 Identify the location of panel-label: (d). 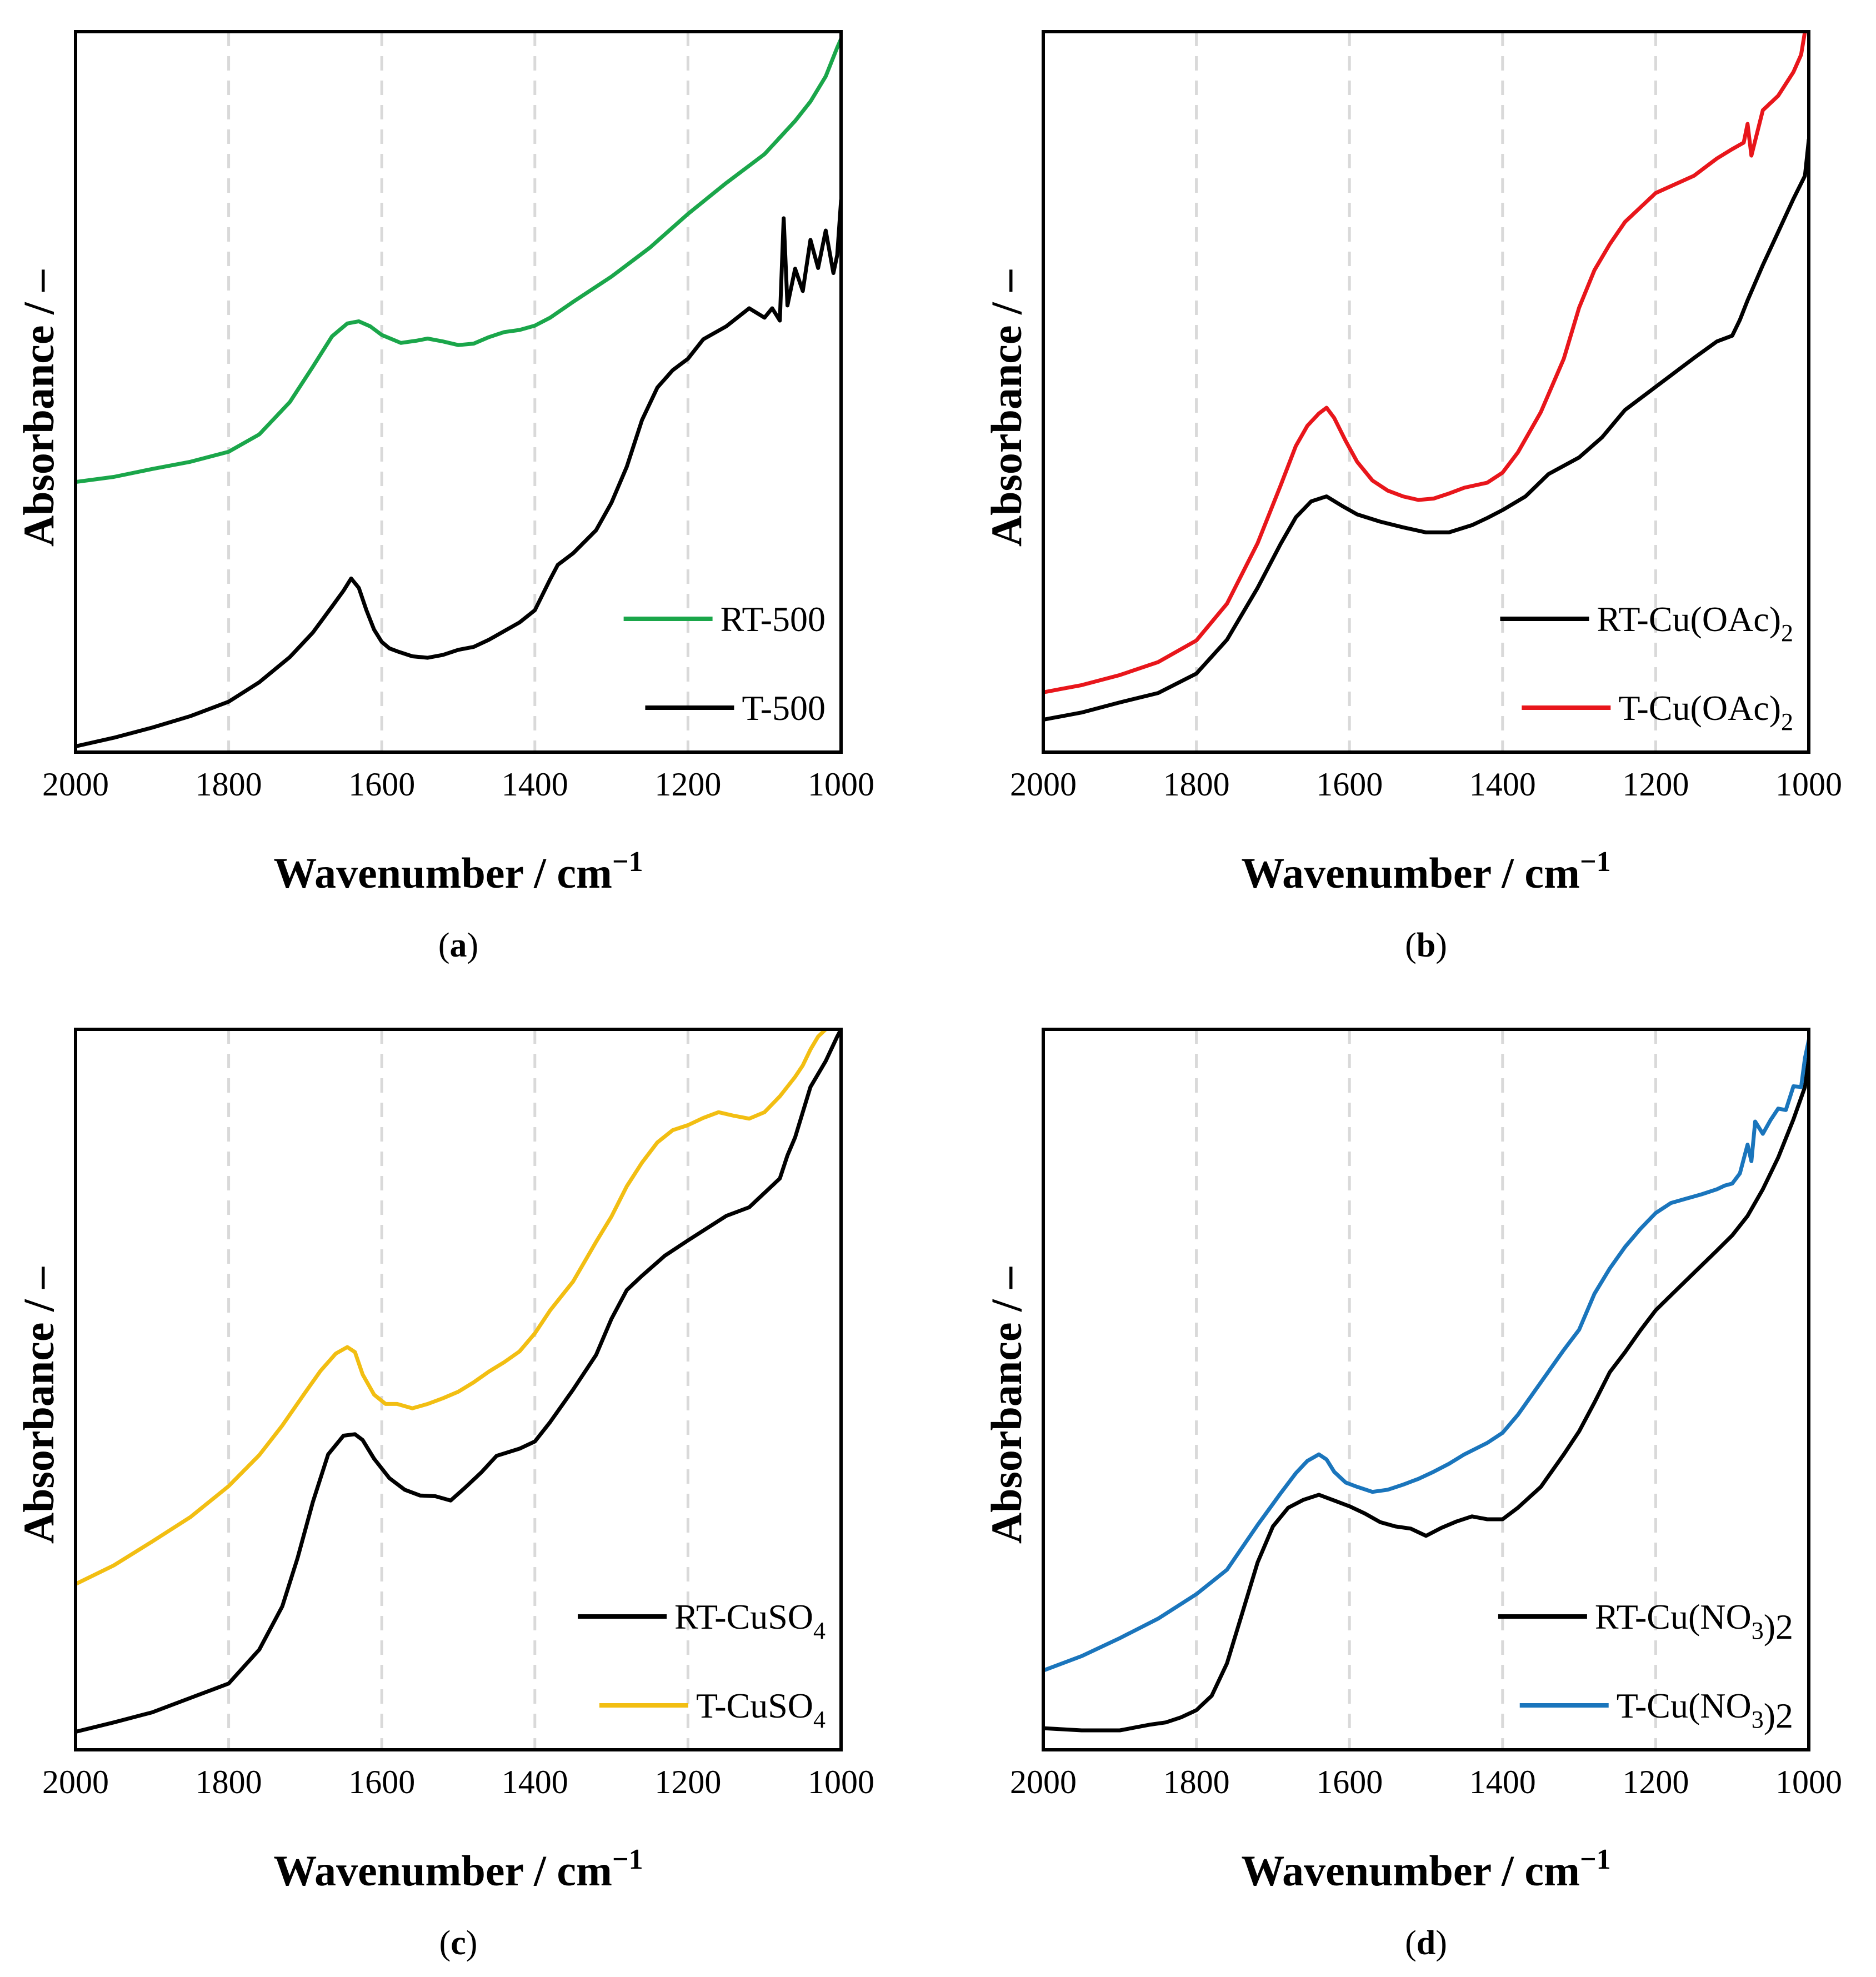
(1426, 1943).